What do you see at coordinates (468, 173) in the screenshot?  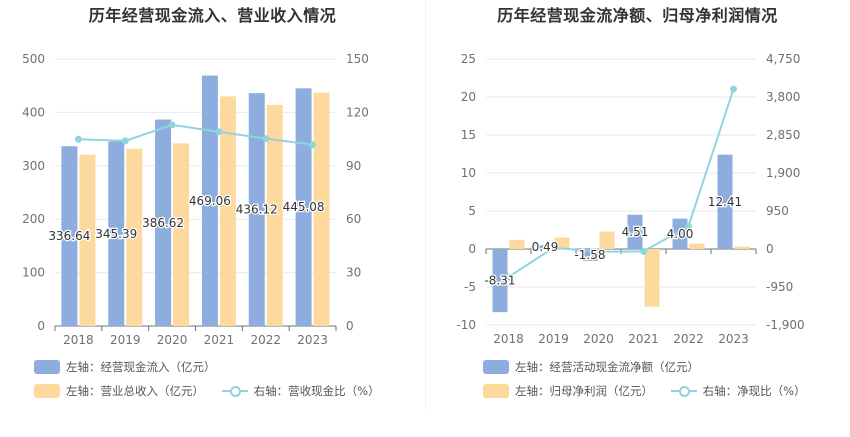 I see `y-left-tick-label: 10` at bounding box center [468, 173].